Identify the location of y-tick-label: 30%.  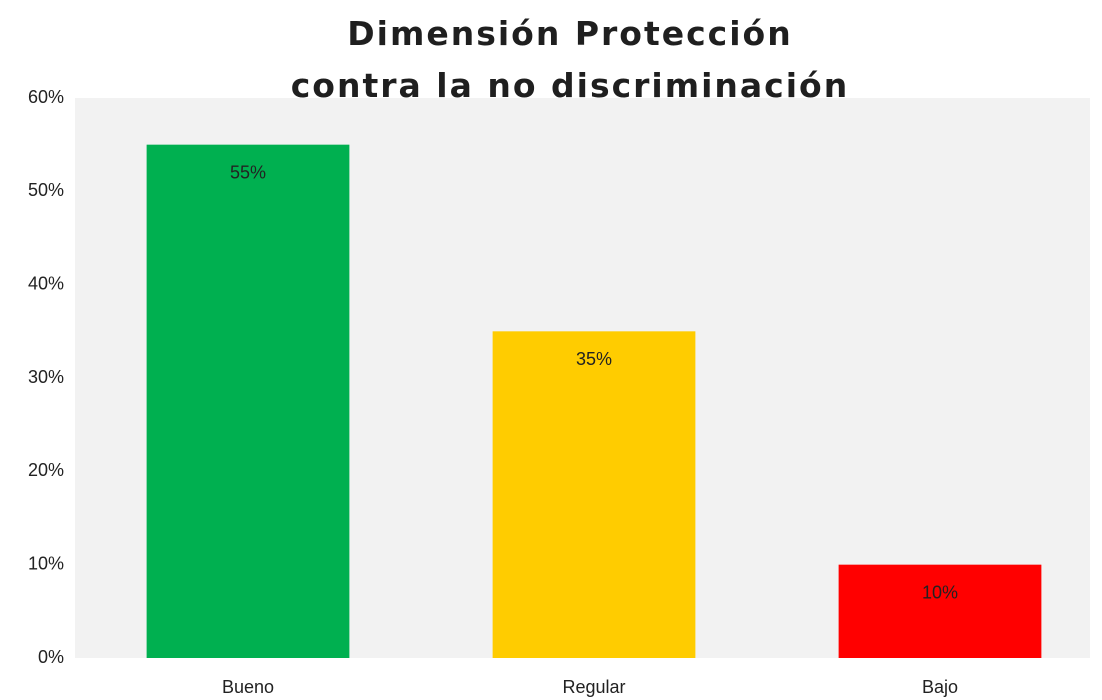
(46, 377).